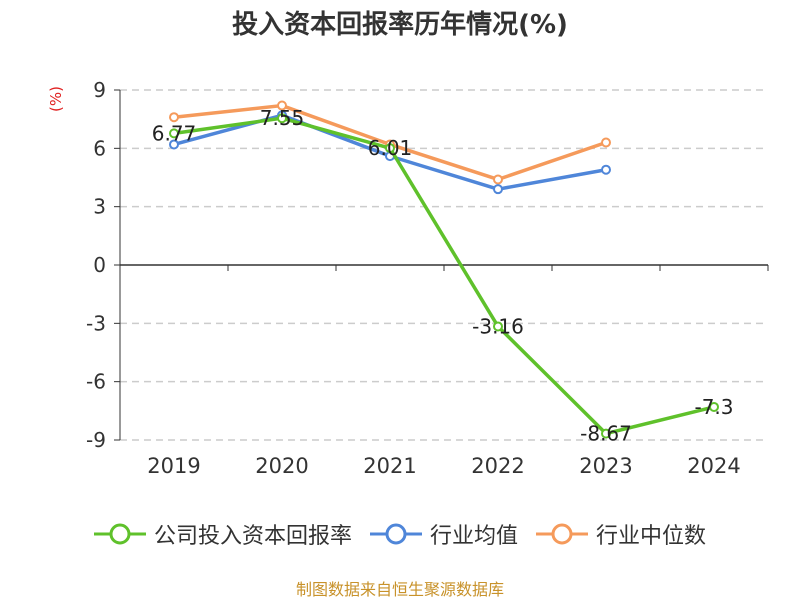  Describe the element at coordinates (399, 589) in the screenshot. I see `data-source-note: 制图数据来自恒生聚源数据库` at that location.